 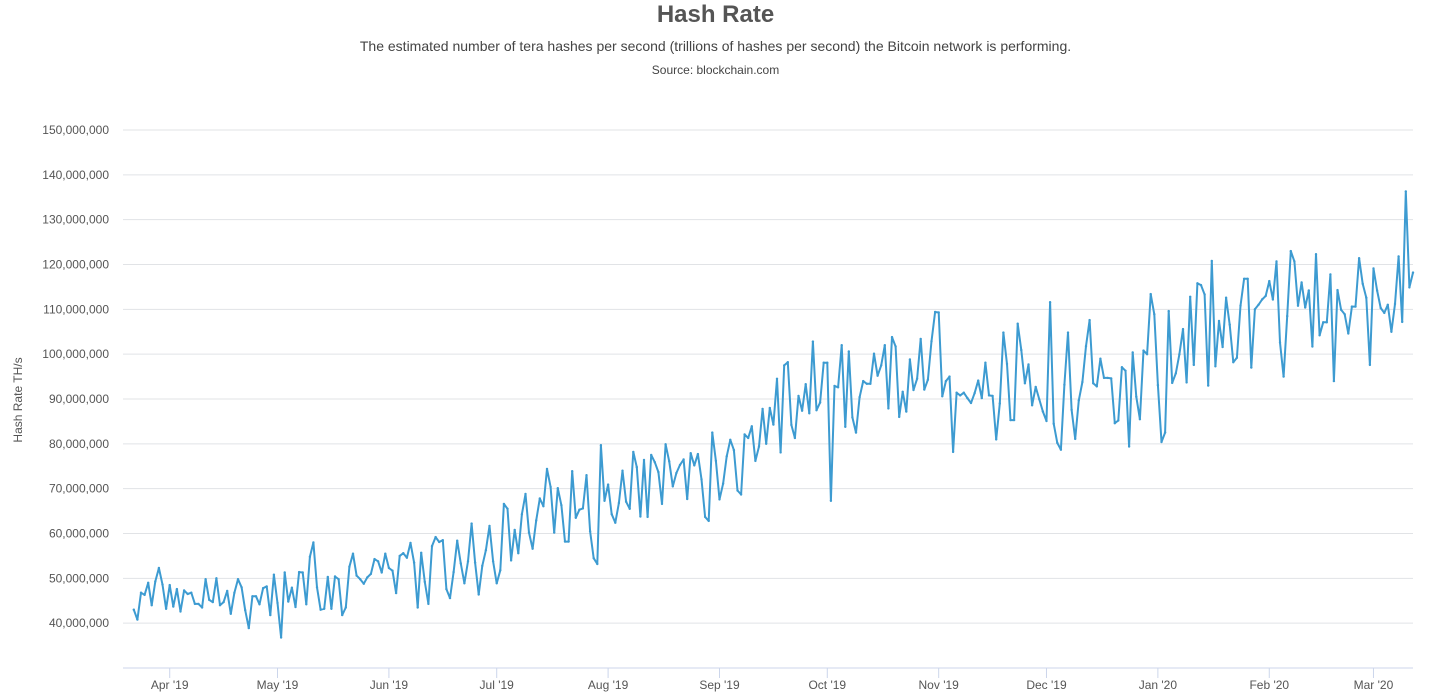 What do you see at coordinates (608, 685) in the screenshot?
I see `x-tick-label: Aug '19` at bounding box center [608, 685].